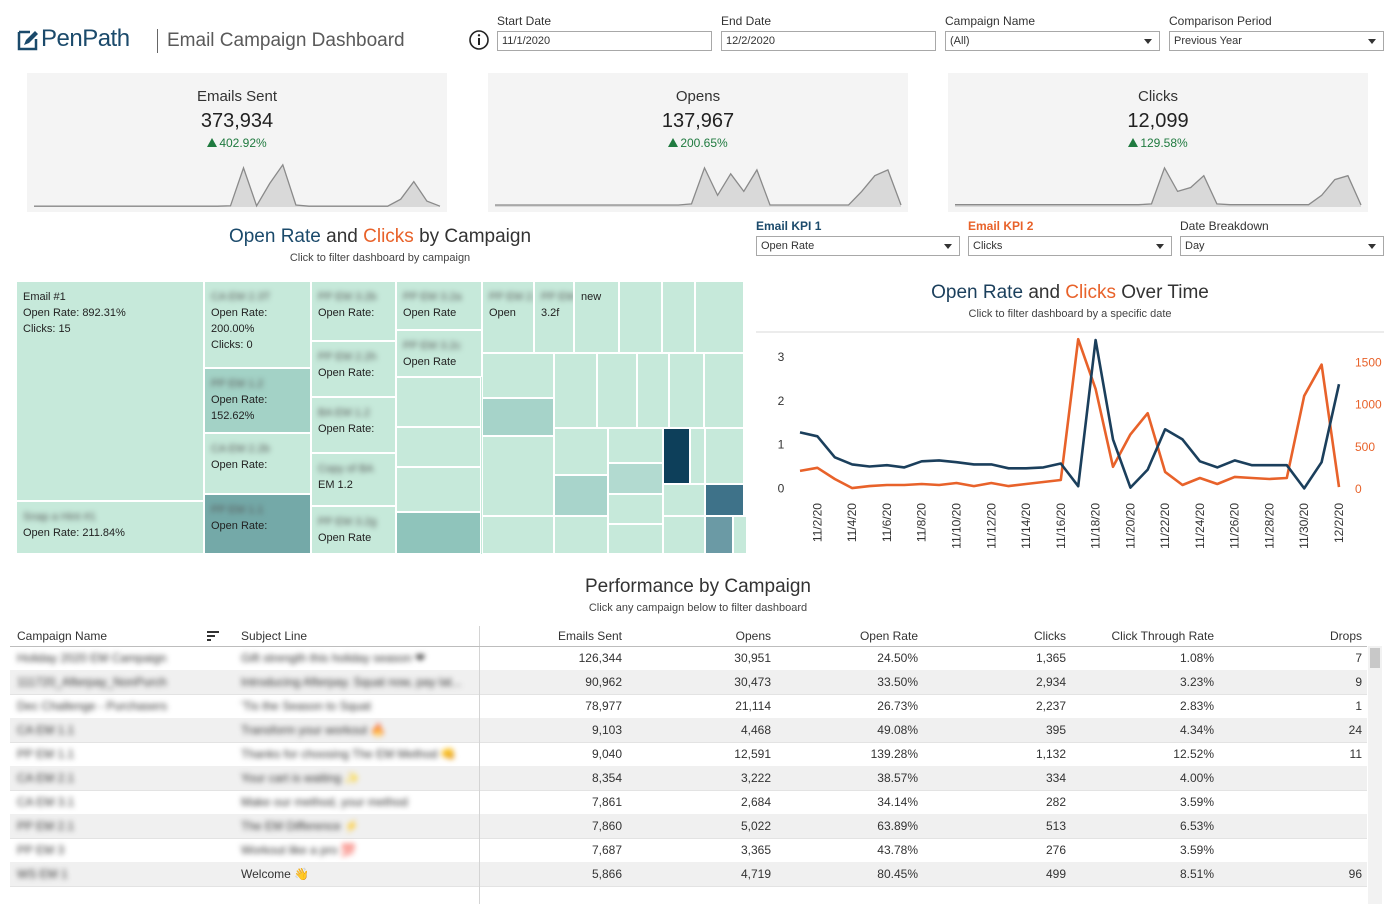 Image resolution: width=1396 pixels, height=904 pixels. What do you see at coordinates (46, 754) in the screenshot?
I see `table-cell: PP EM 1.1` at bounding box center [46, 754].